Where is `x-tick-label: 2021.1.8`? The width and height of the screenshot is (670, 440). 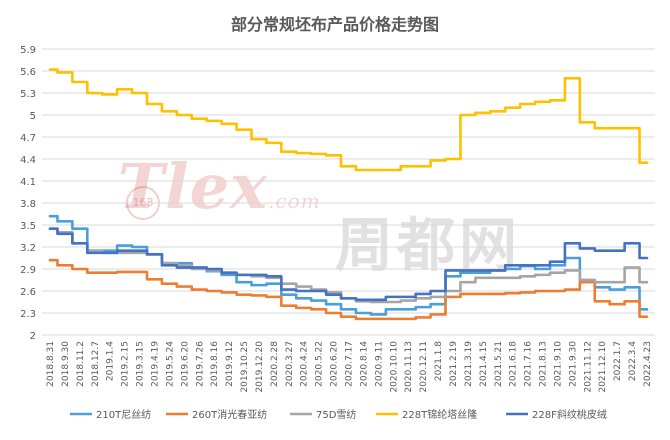
x-tick-label: 2021.1.8 is located at coordinates (439, 361).